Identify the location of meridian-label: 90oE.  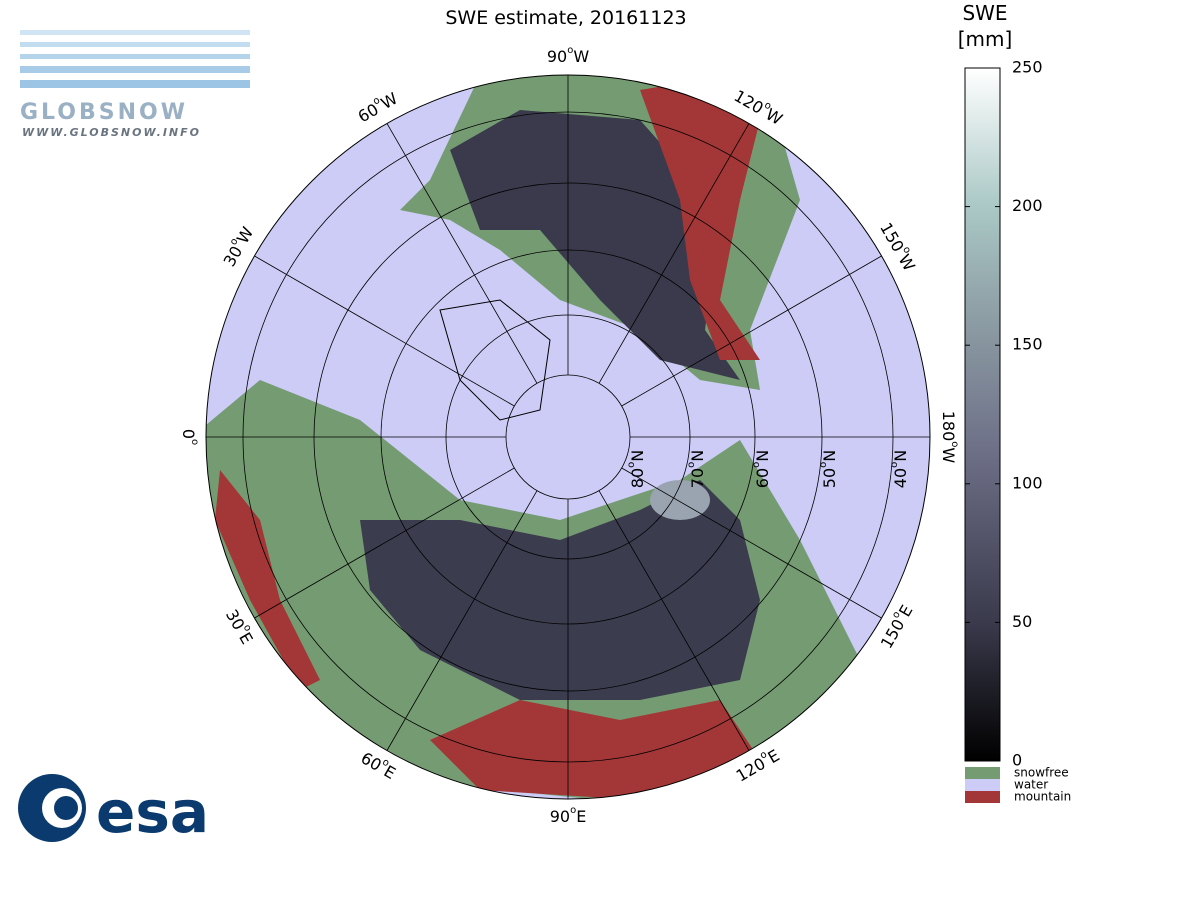
(568, 815).